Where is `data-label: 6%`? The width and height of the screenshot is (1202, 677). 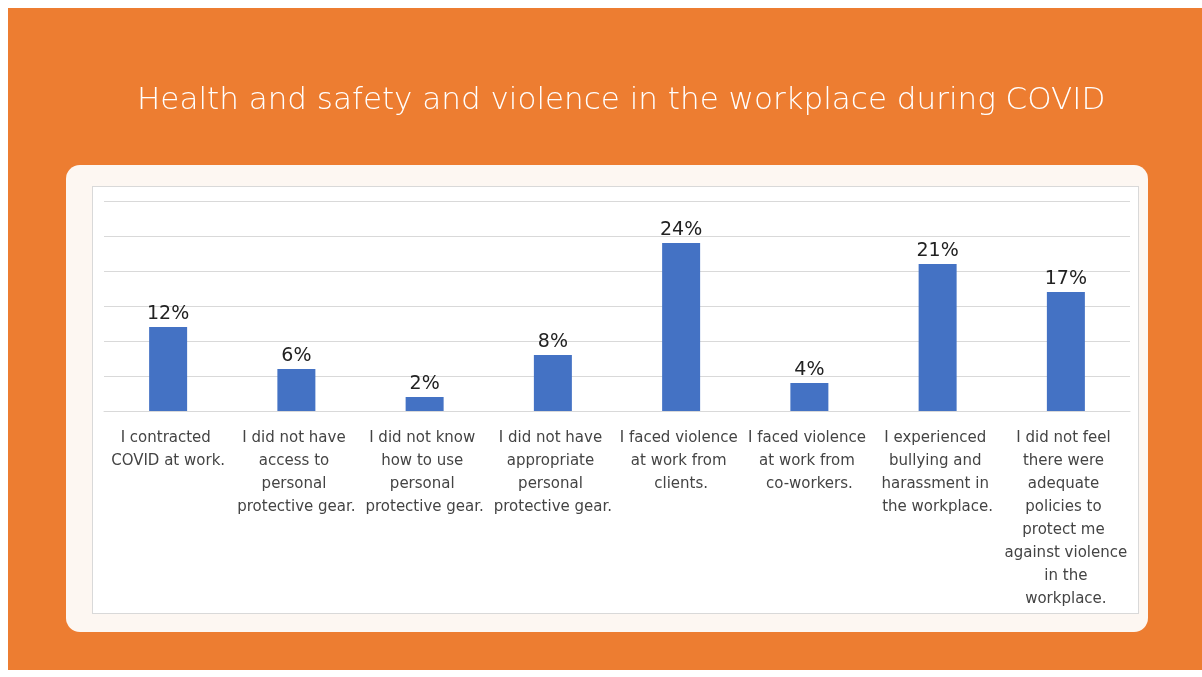 data-label: 6% is located at coordinates (296, 353).